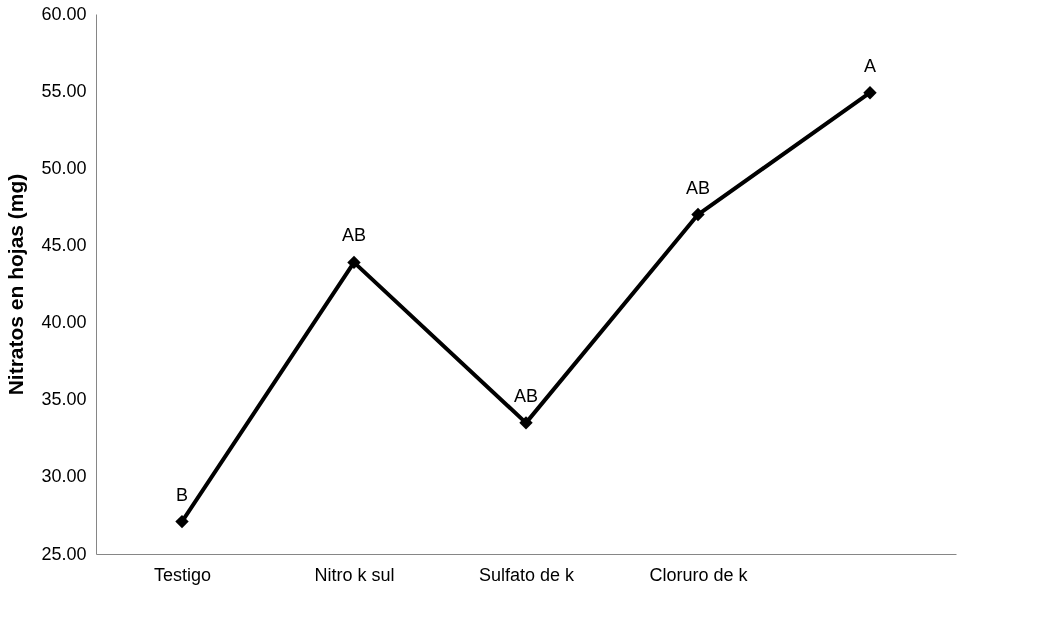 Image resolution: width=1042 pixels, height=643 pixels. I want to click on y-tick-label: 40.00, so click(64, 322).